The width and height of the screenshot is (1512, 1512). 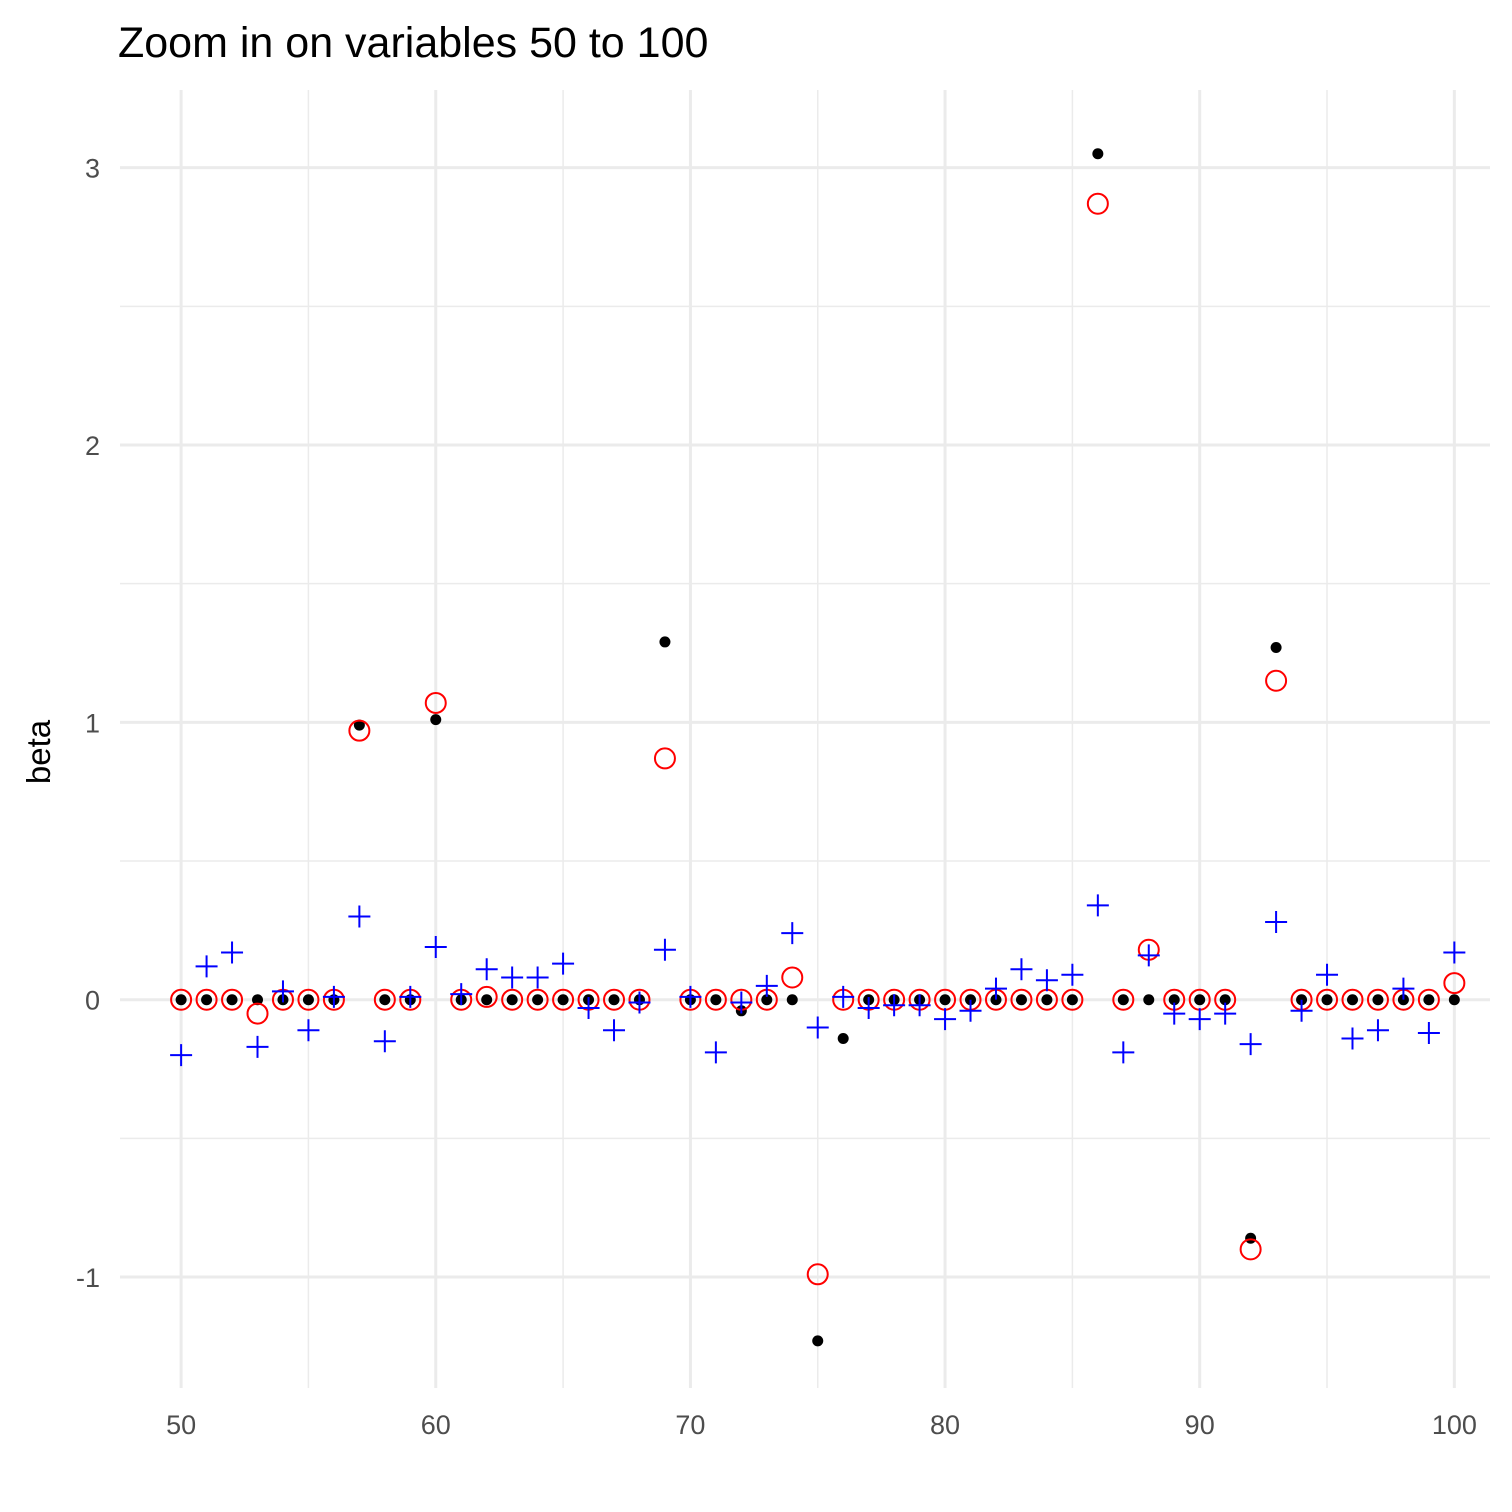 I want to click on chart-title: Zoom in on variables 50 to 100, so click(x=413, y=43).